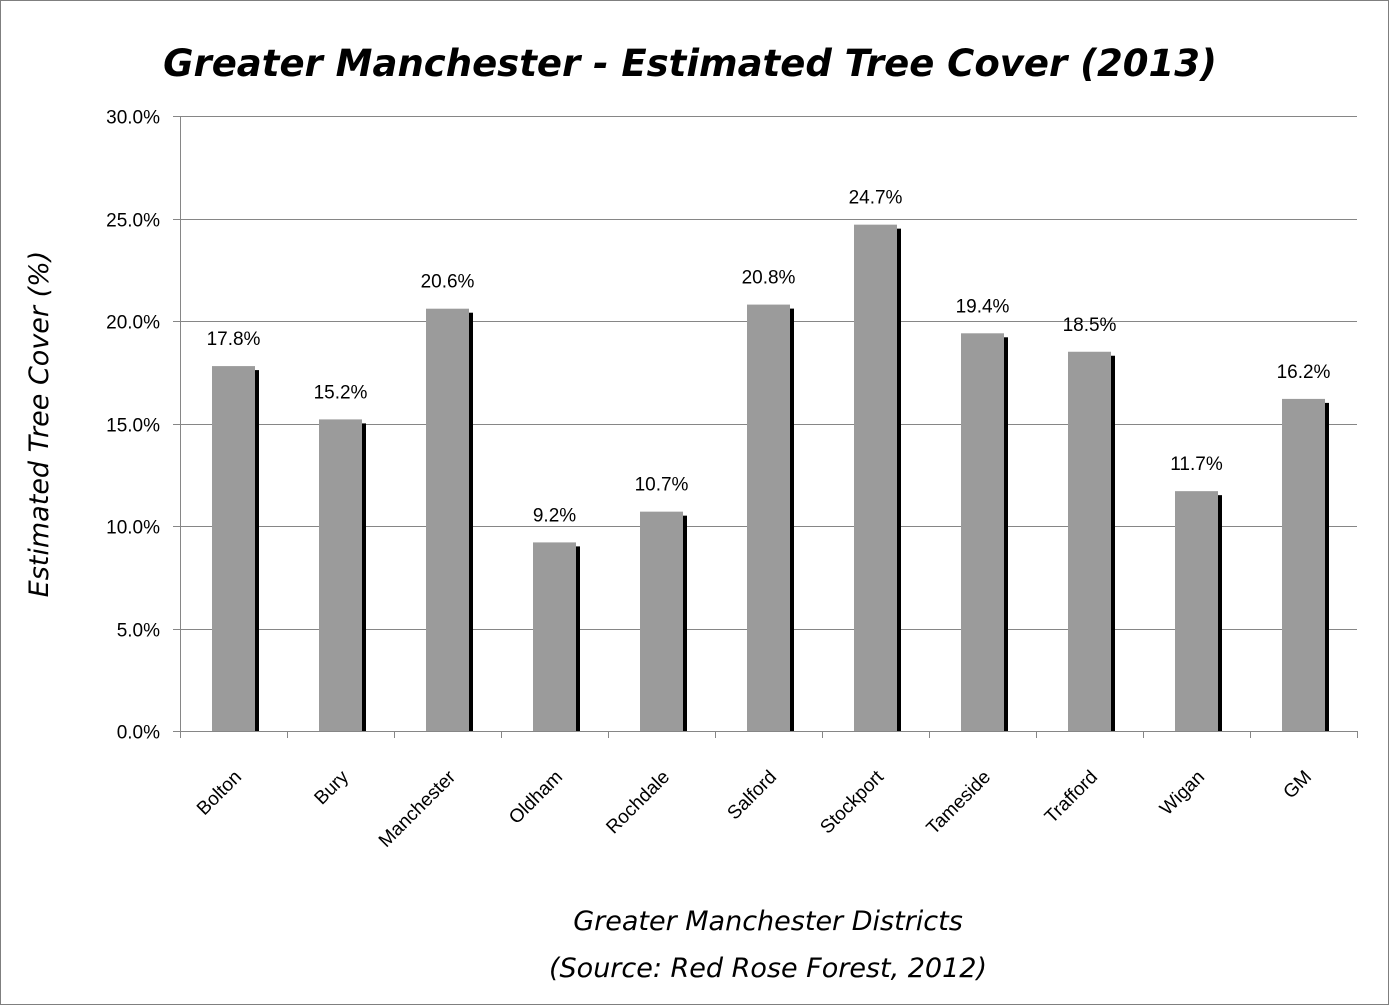  Describe the element at coordinates (554, 515) in the screenshot. I see `data-label: 9.2%` at that location.